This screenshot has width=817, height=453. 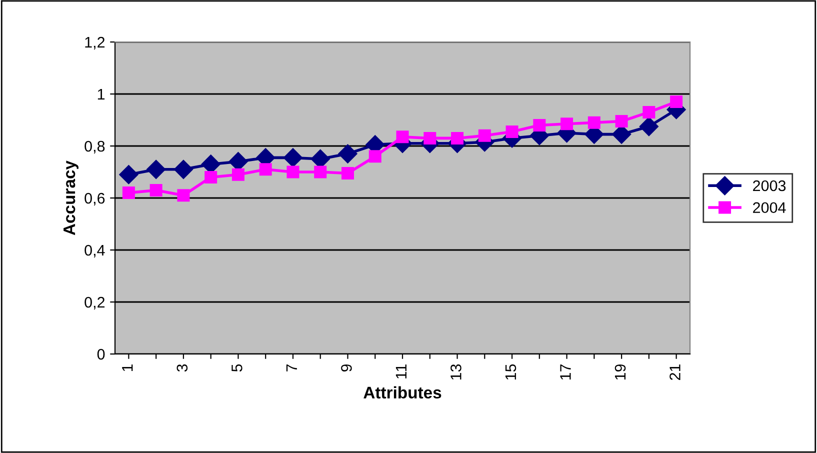 I want to click on y-tick-label: 0, so click(x=101, y=354).